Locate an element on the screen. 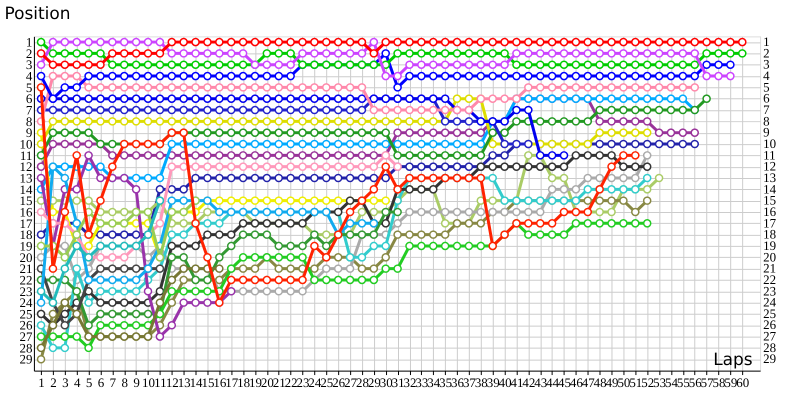 The height and width of the screenshot is (400, 800). x-tick-label: 6 is located at coordinates (101, 382).